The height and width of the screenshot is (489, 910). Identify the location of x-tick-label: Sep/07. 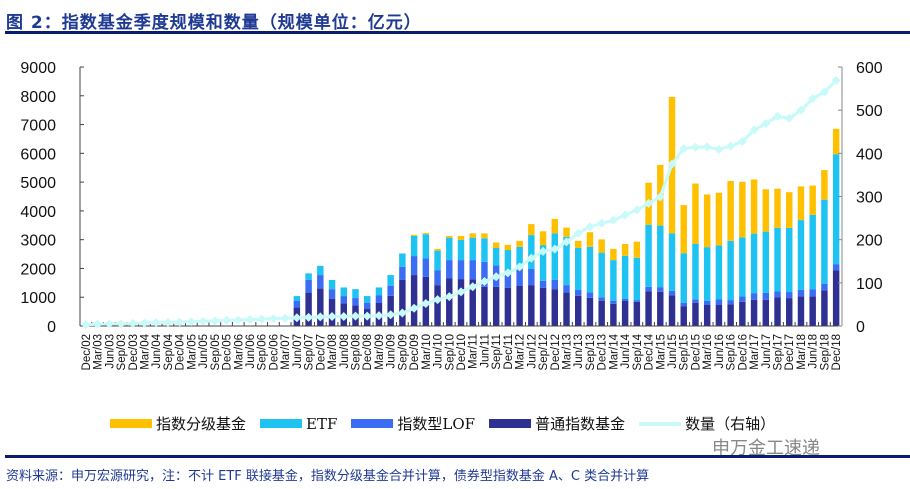
(310, 352).